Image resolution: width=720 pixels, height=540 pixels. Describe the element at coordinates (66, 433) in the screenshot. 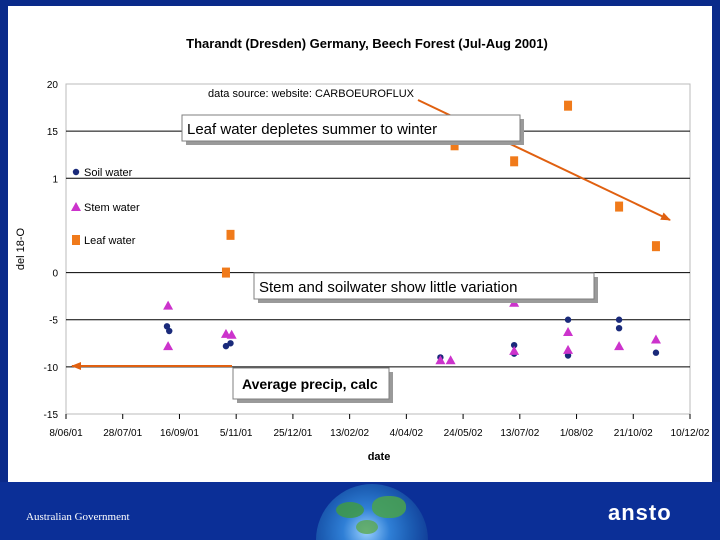

I see `x-tick-label: 8/06/01` at that location.